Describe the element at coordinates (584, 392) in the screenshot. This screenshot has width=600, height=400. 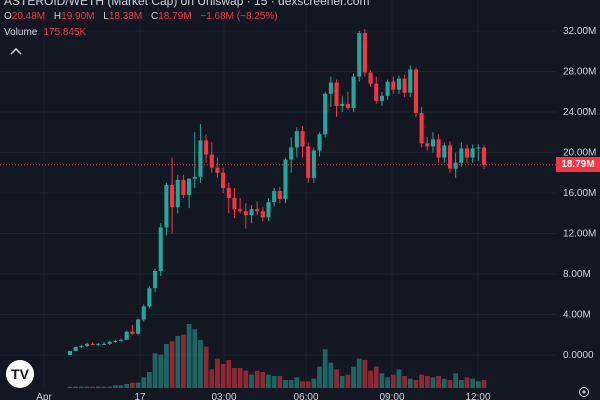
I see `gear-icon` at that location.